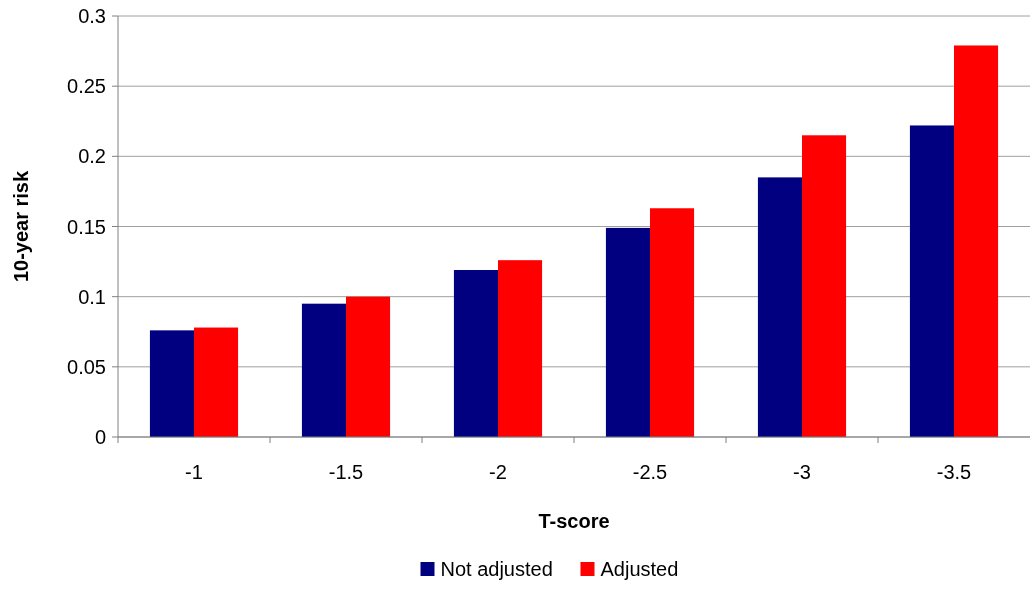 The height and width of the screenshot is (592, 1035). I want to click on x-tick-label: -3, so click(802, 472).